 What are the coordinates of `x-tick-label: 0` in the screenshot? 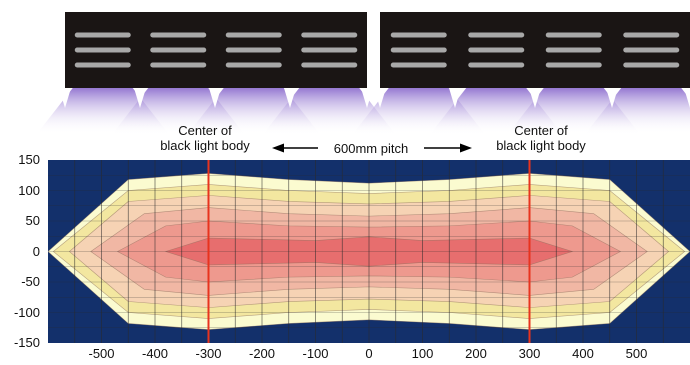 It's located at (369, 353).